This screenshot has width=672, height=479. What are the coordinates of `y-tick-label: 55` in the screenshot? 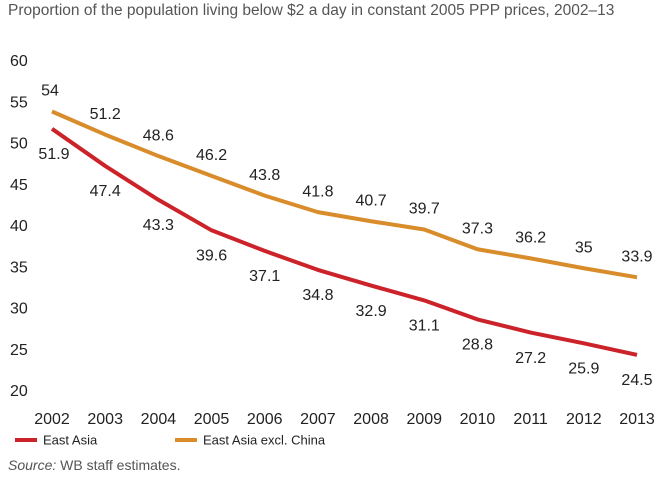 It's located at (19, 102).